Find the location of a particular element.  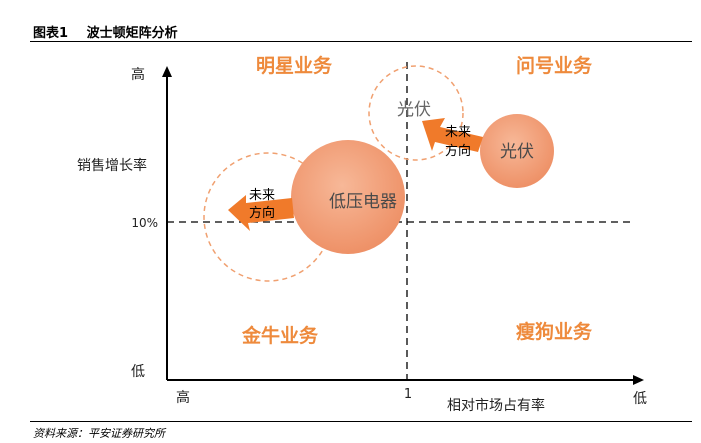

lv-current-label: 低压电器 is located at coordinates (363, 202).